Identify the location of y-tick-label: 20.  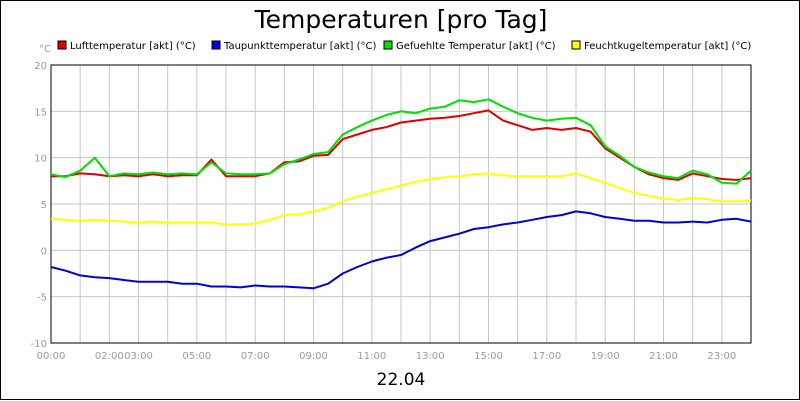
(40, 66).